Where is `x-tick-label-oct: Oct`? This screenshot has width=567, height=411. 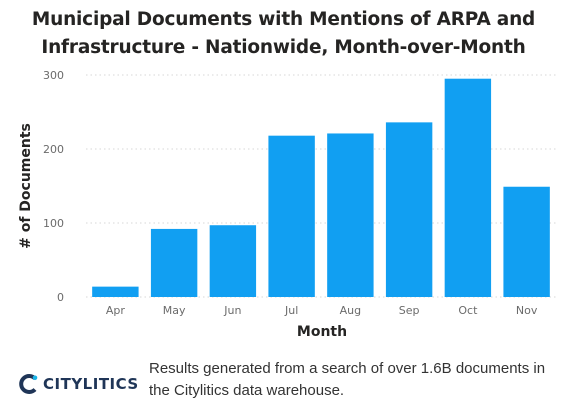 x-tick-label-oct: Oct is located at coordinates (468, 310).